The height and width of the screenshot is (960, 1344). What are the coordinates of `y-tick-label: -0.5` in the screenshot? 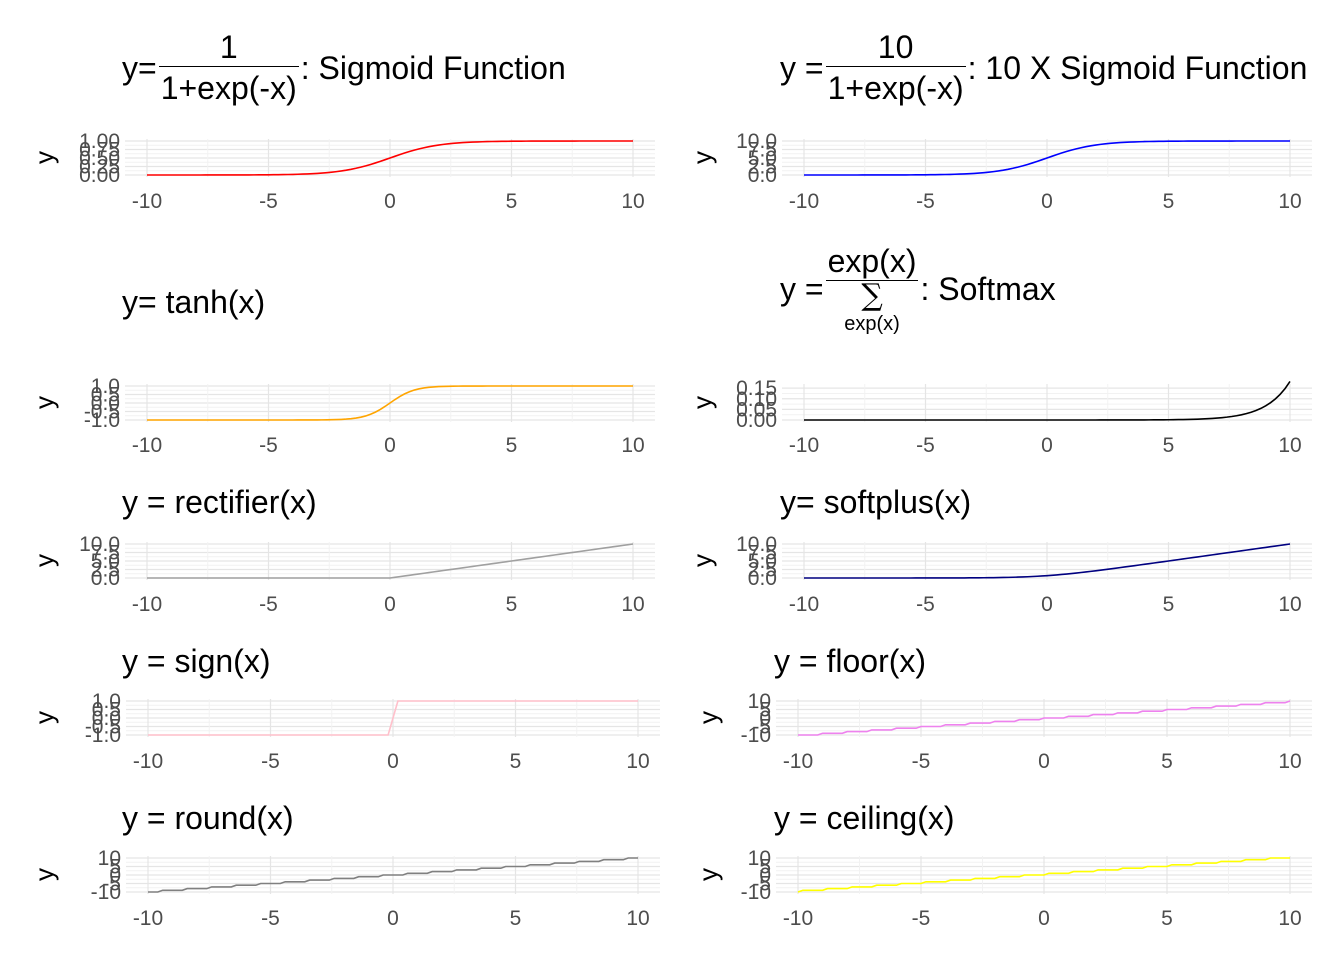 It's located at (102, 412).